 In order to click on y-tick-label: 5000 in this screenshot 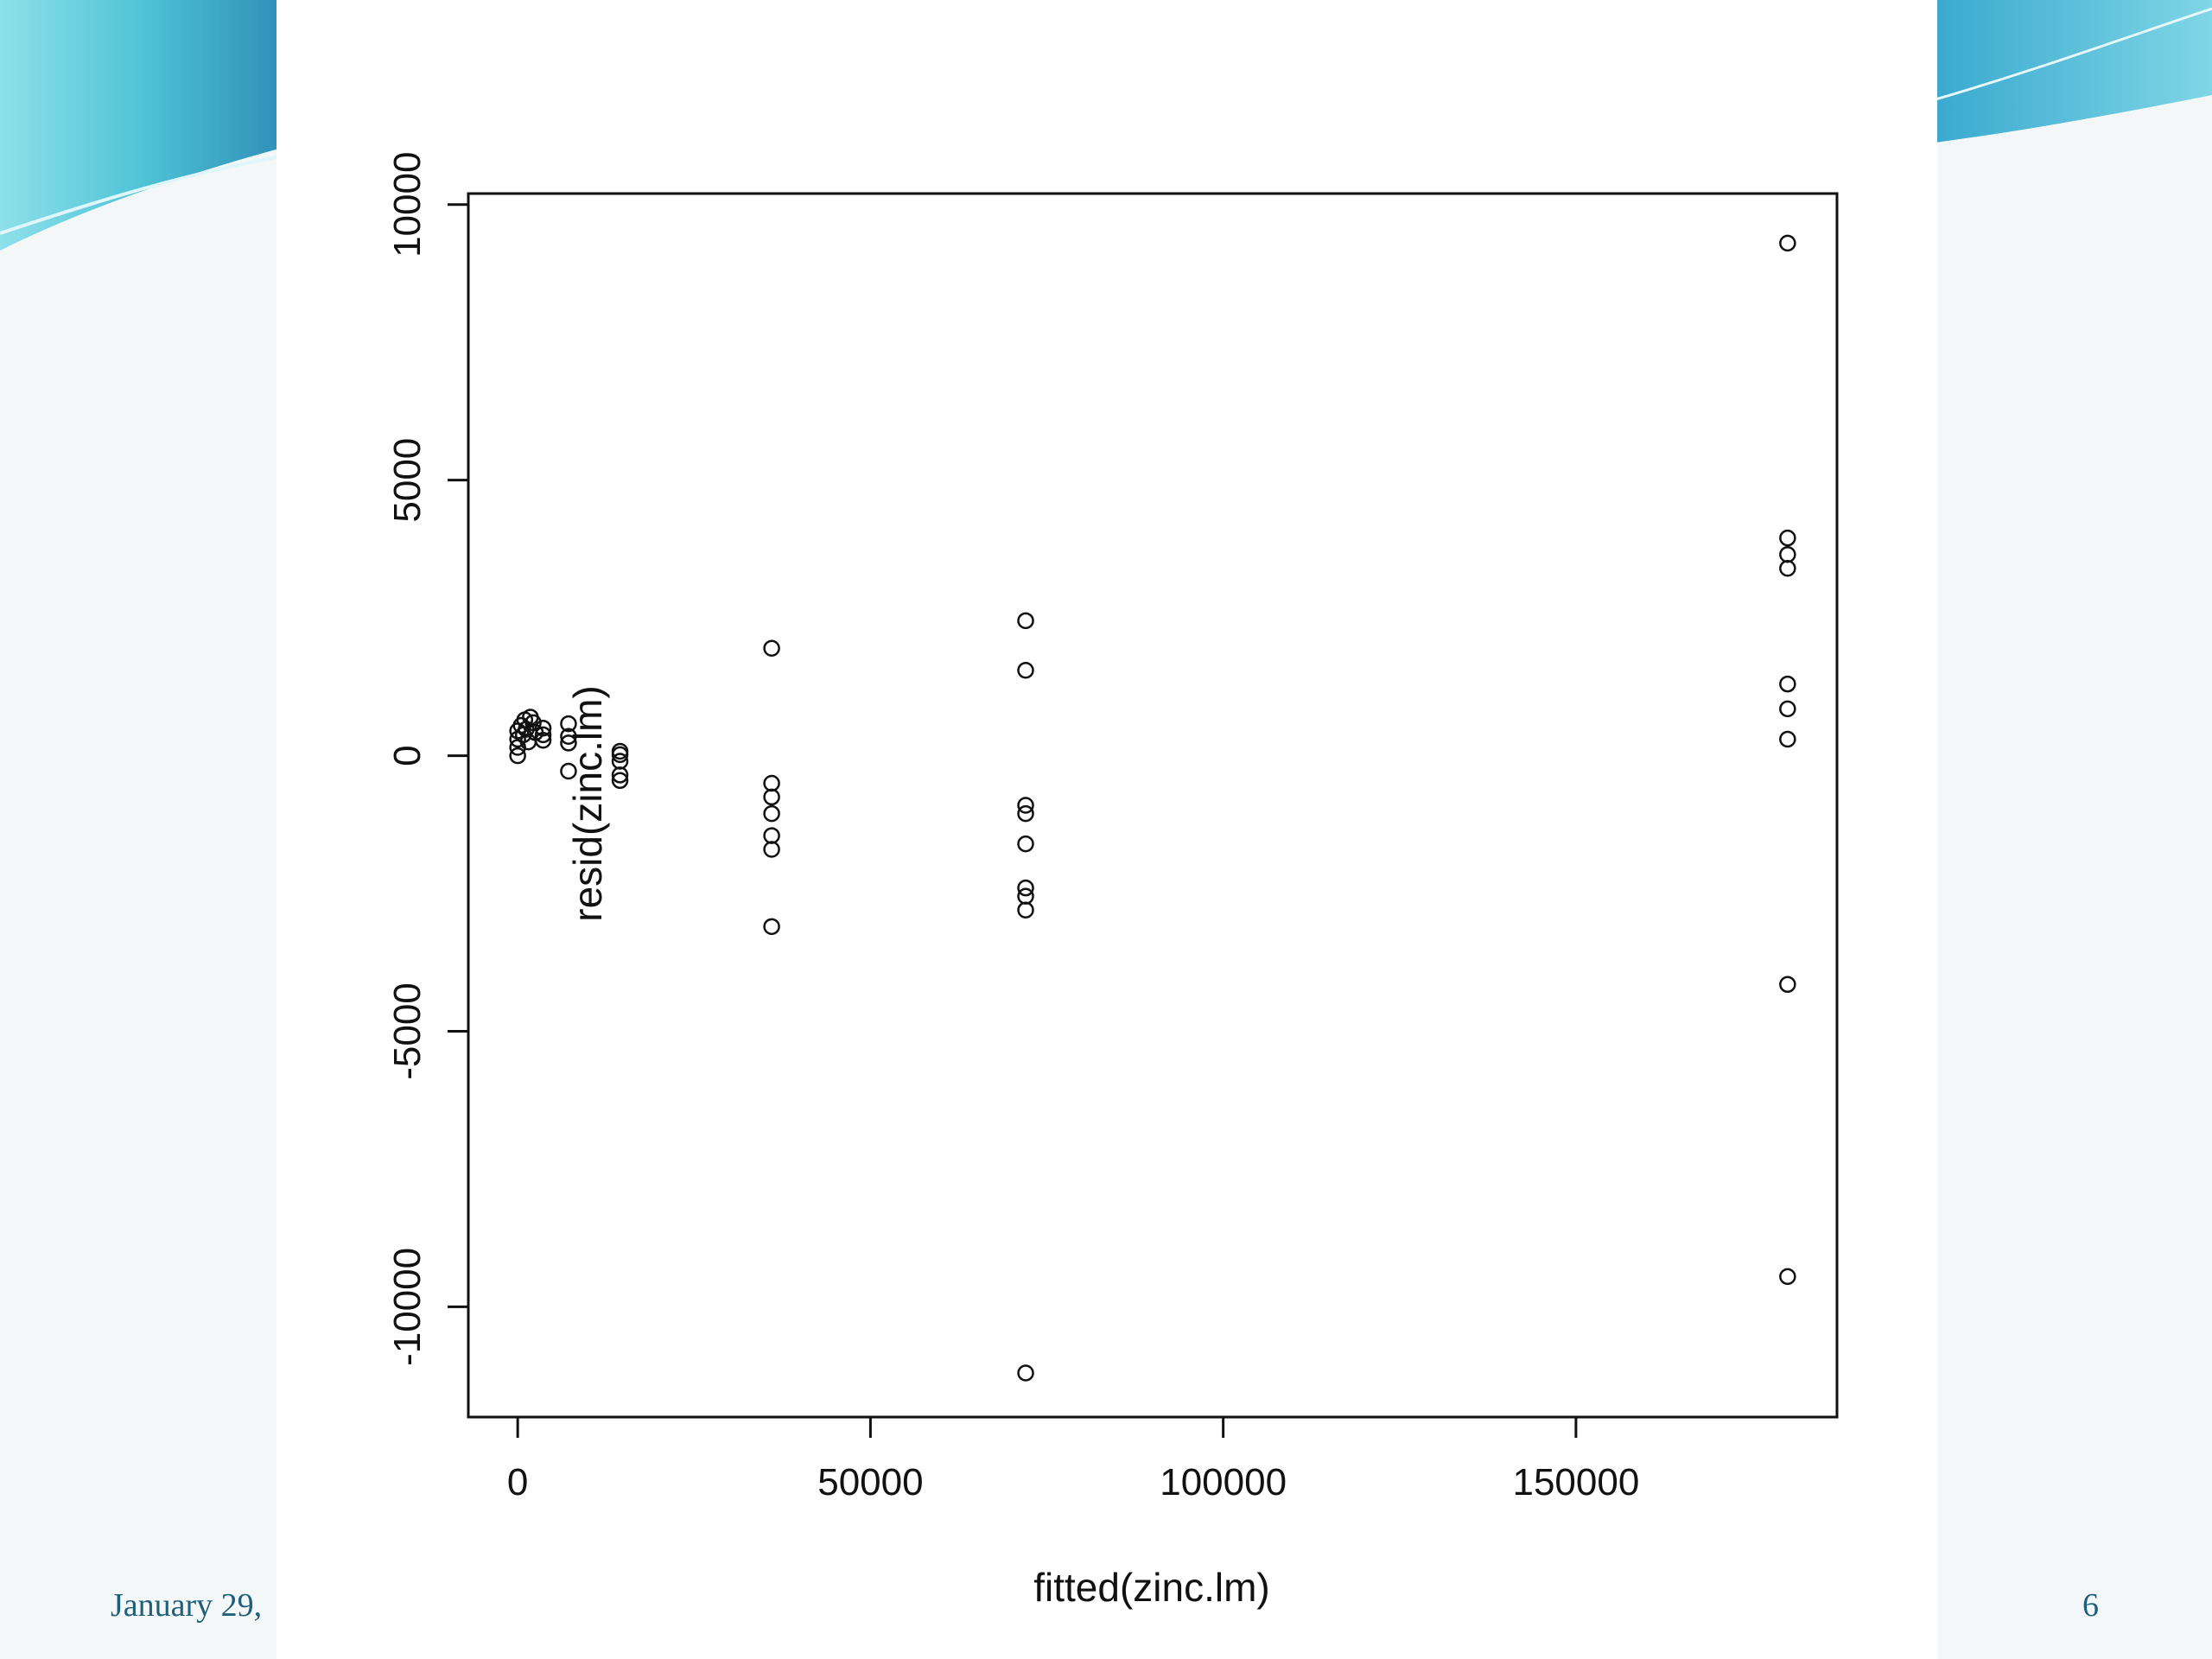, I will do `click(407, 480)`.